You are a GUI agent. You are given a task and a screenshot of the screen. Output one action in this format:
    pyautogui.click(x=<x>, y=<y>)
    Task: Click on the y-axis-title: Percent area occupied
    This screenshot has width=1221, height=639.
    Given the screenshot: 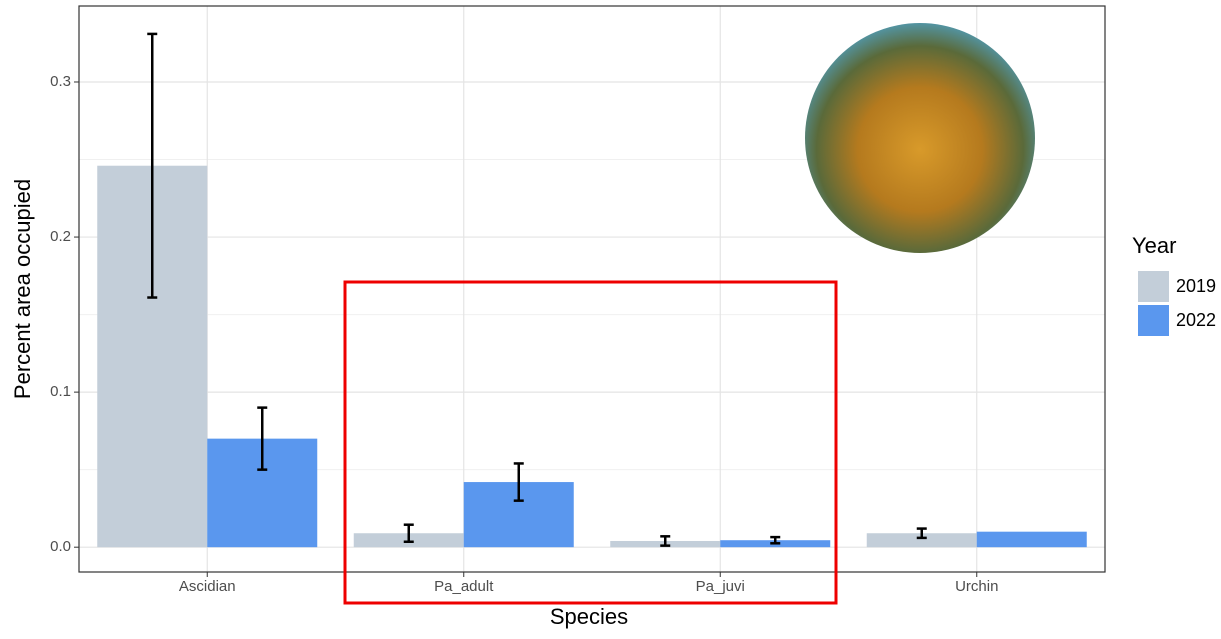 What is the action you would take?
    pyautogui.click(x=22, y=289)
    